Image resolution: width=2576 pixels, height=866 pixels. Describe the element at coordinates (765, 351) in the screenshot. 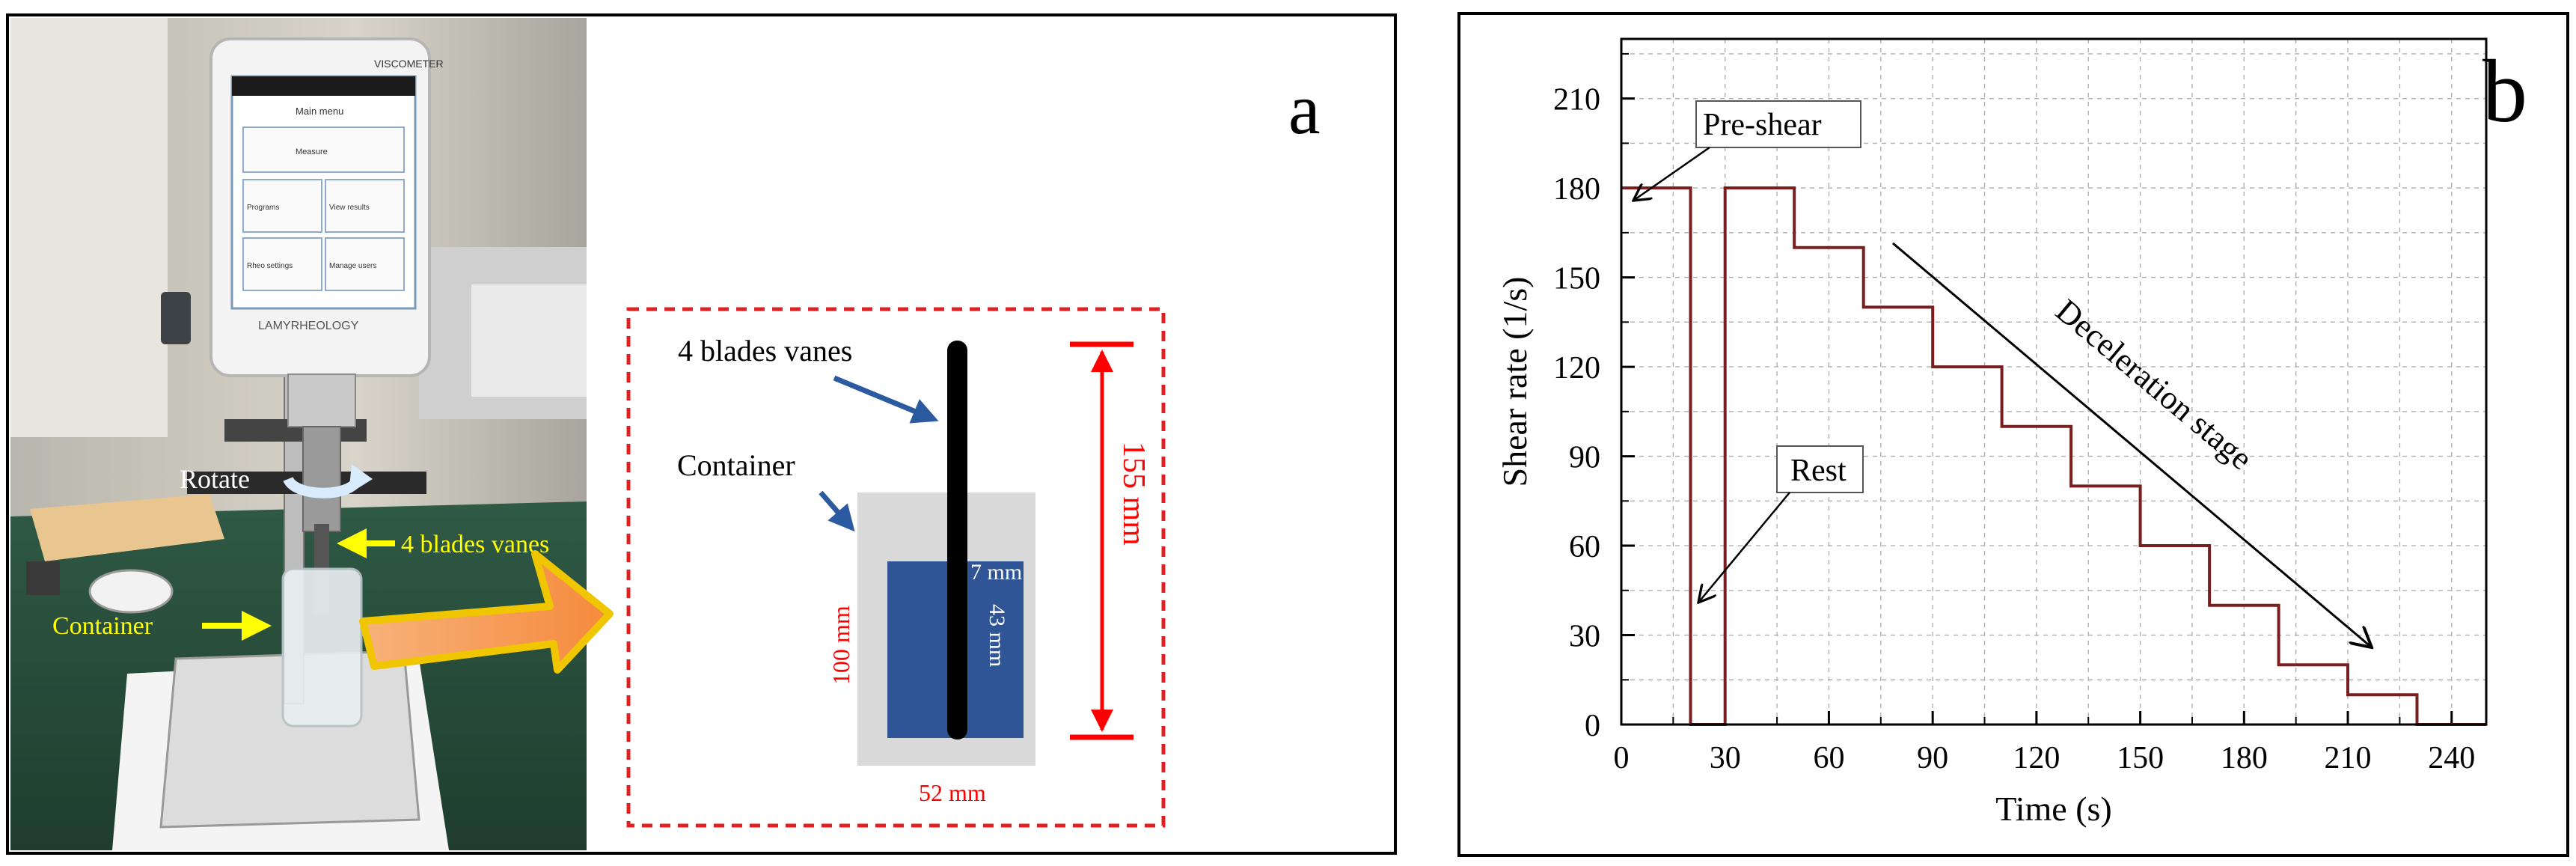

I see `vanes-label-schematic: 4 blades vanes` at that location.